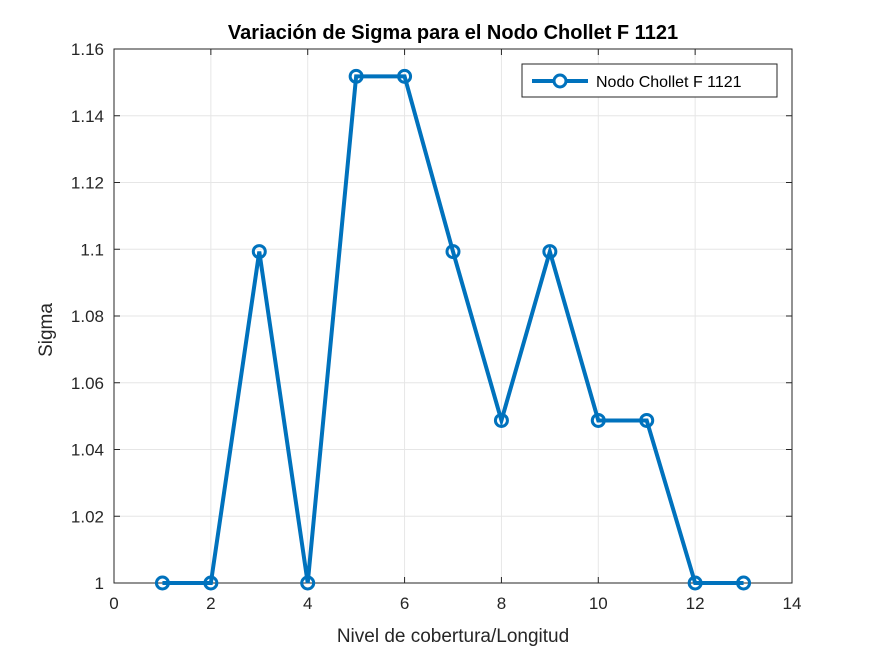  What do you see at coordinates (99, 583) in the screenshot?
I see `y-tick-label: 1` at bounding box center [99, 583].